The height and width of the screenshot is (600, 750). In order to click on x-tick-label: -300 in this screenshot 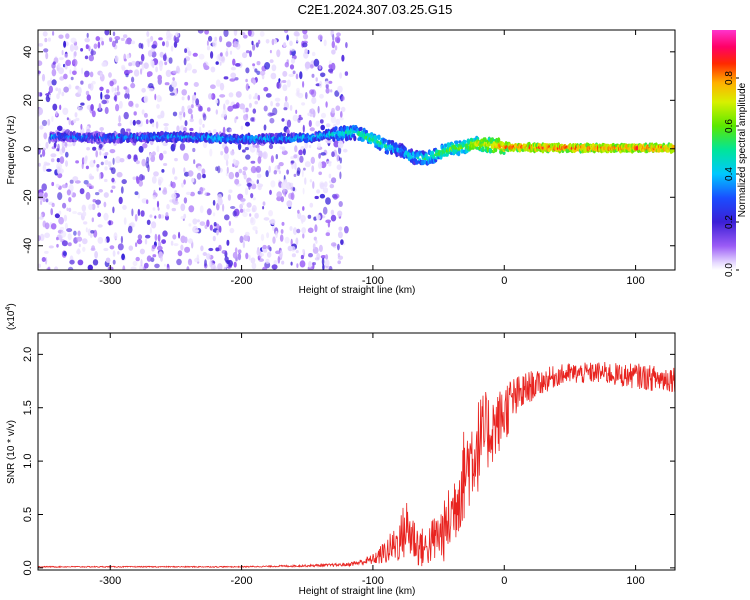, I will do `click(110, 581)`.